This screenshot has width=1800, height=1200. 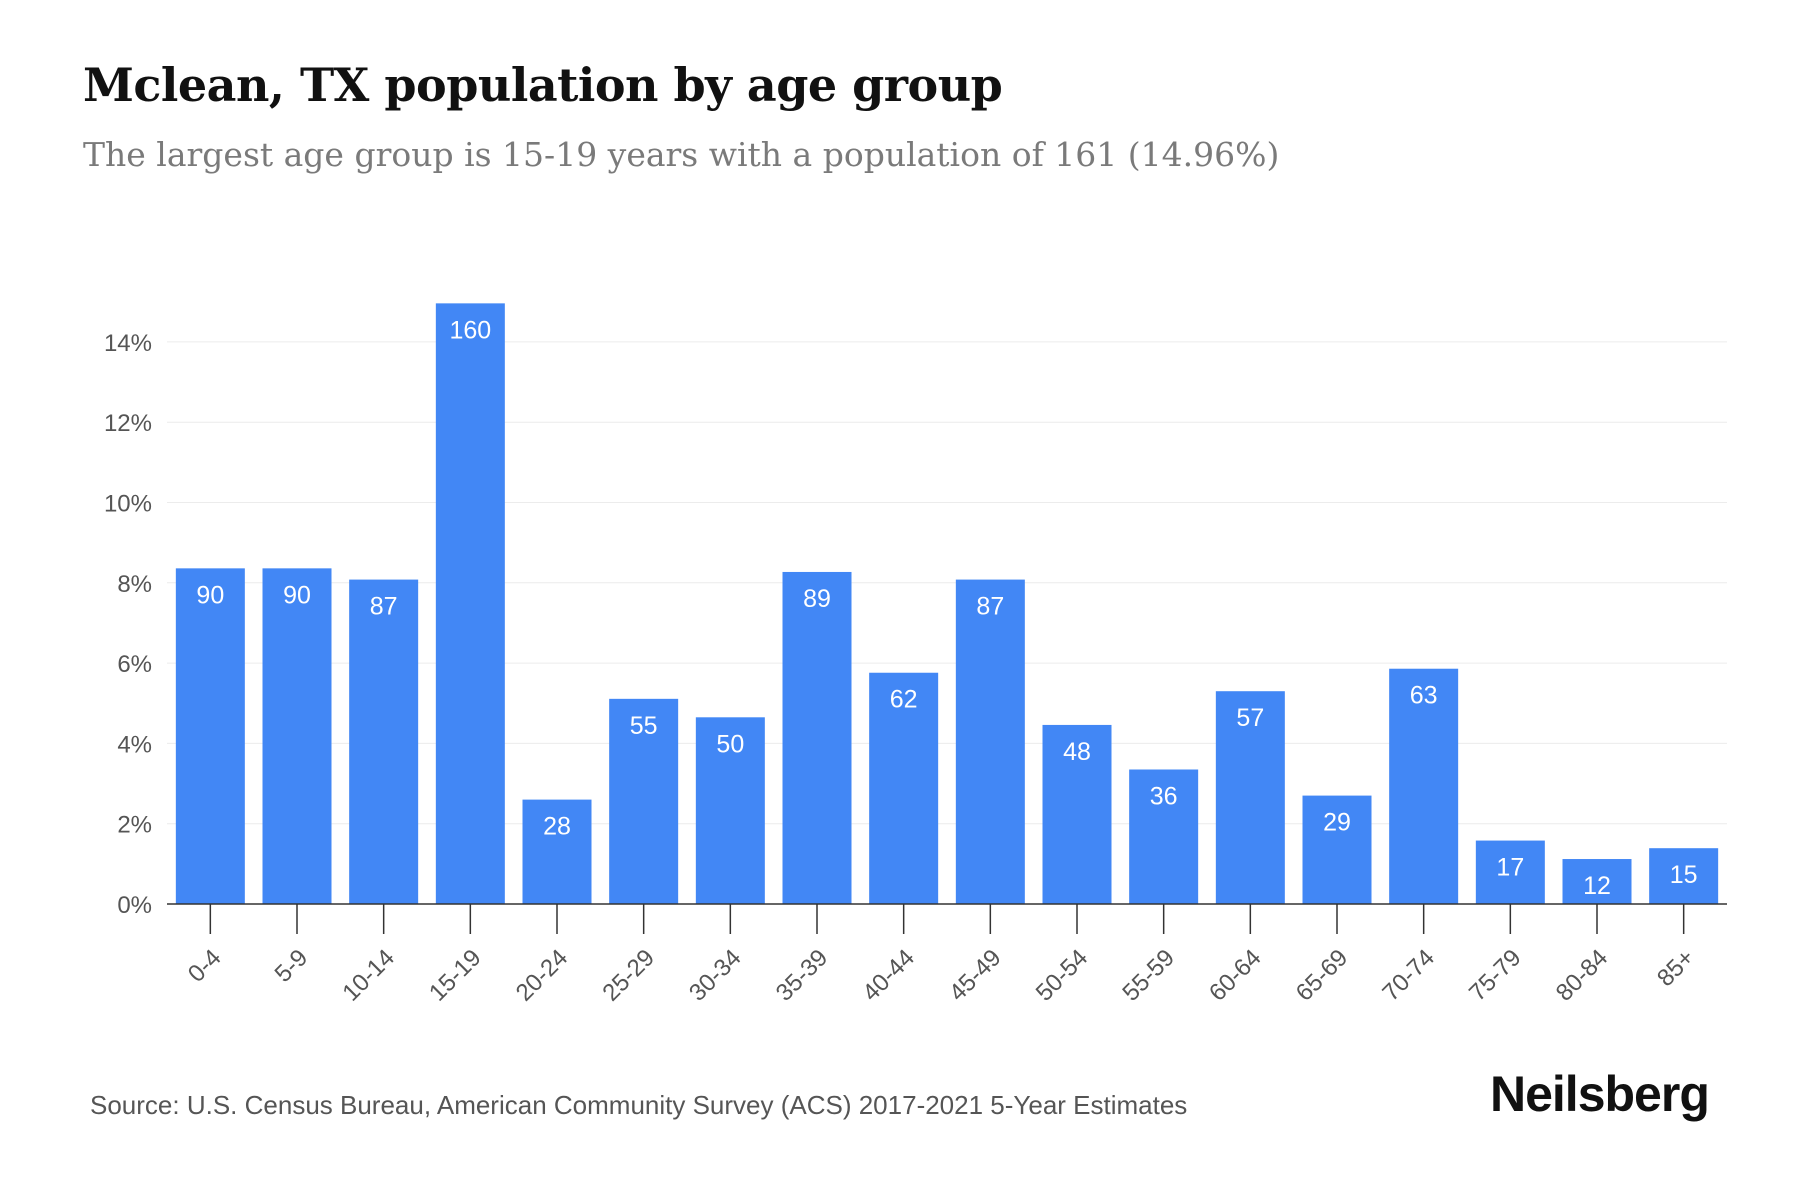 What do you see at coordinates (1424, 696) in the screenshot?
I see `bar-value-label: 63` at bounding box center [1424, 696].